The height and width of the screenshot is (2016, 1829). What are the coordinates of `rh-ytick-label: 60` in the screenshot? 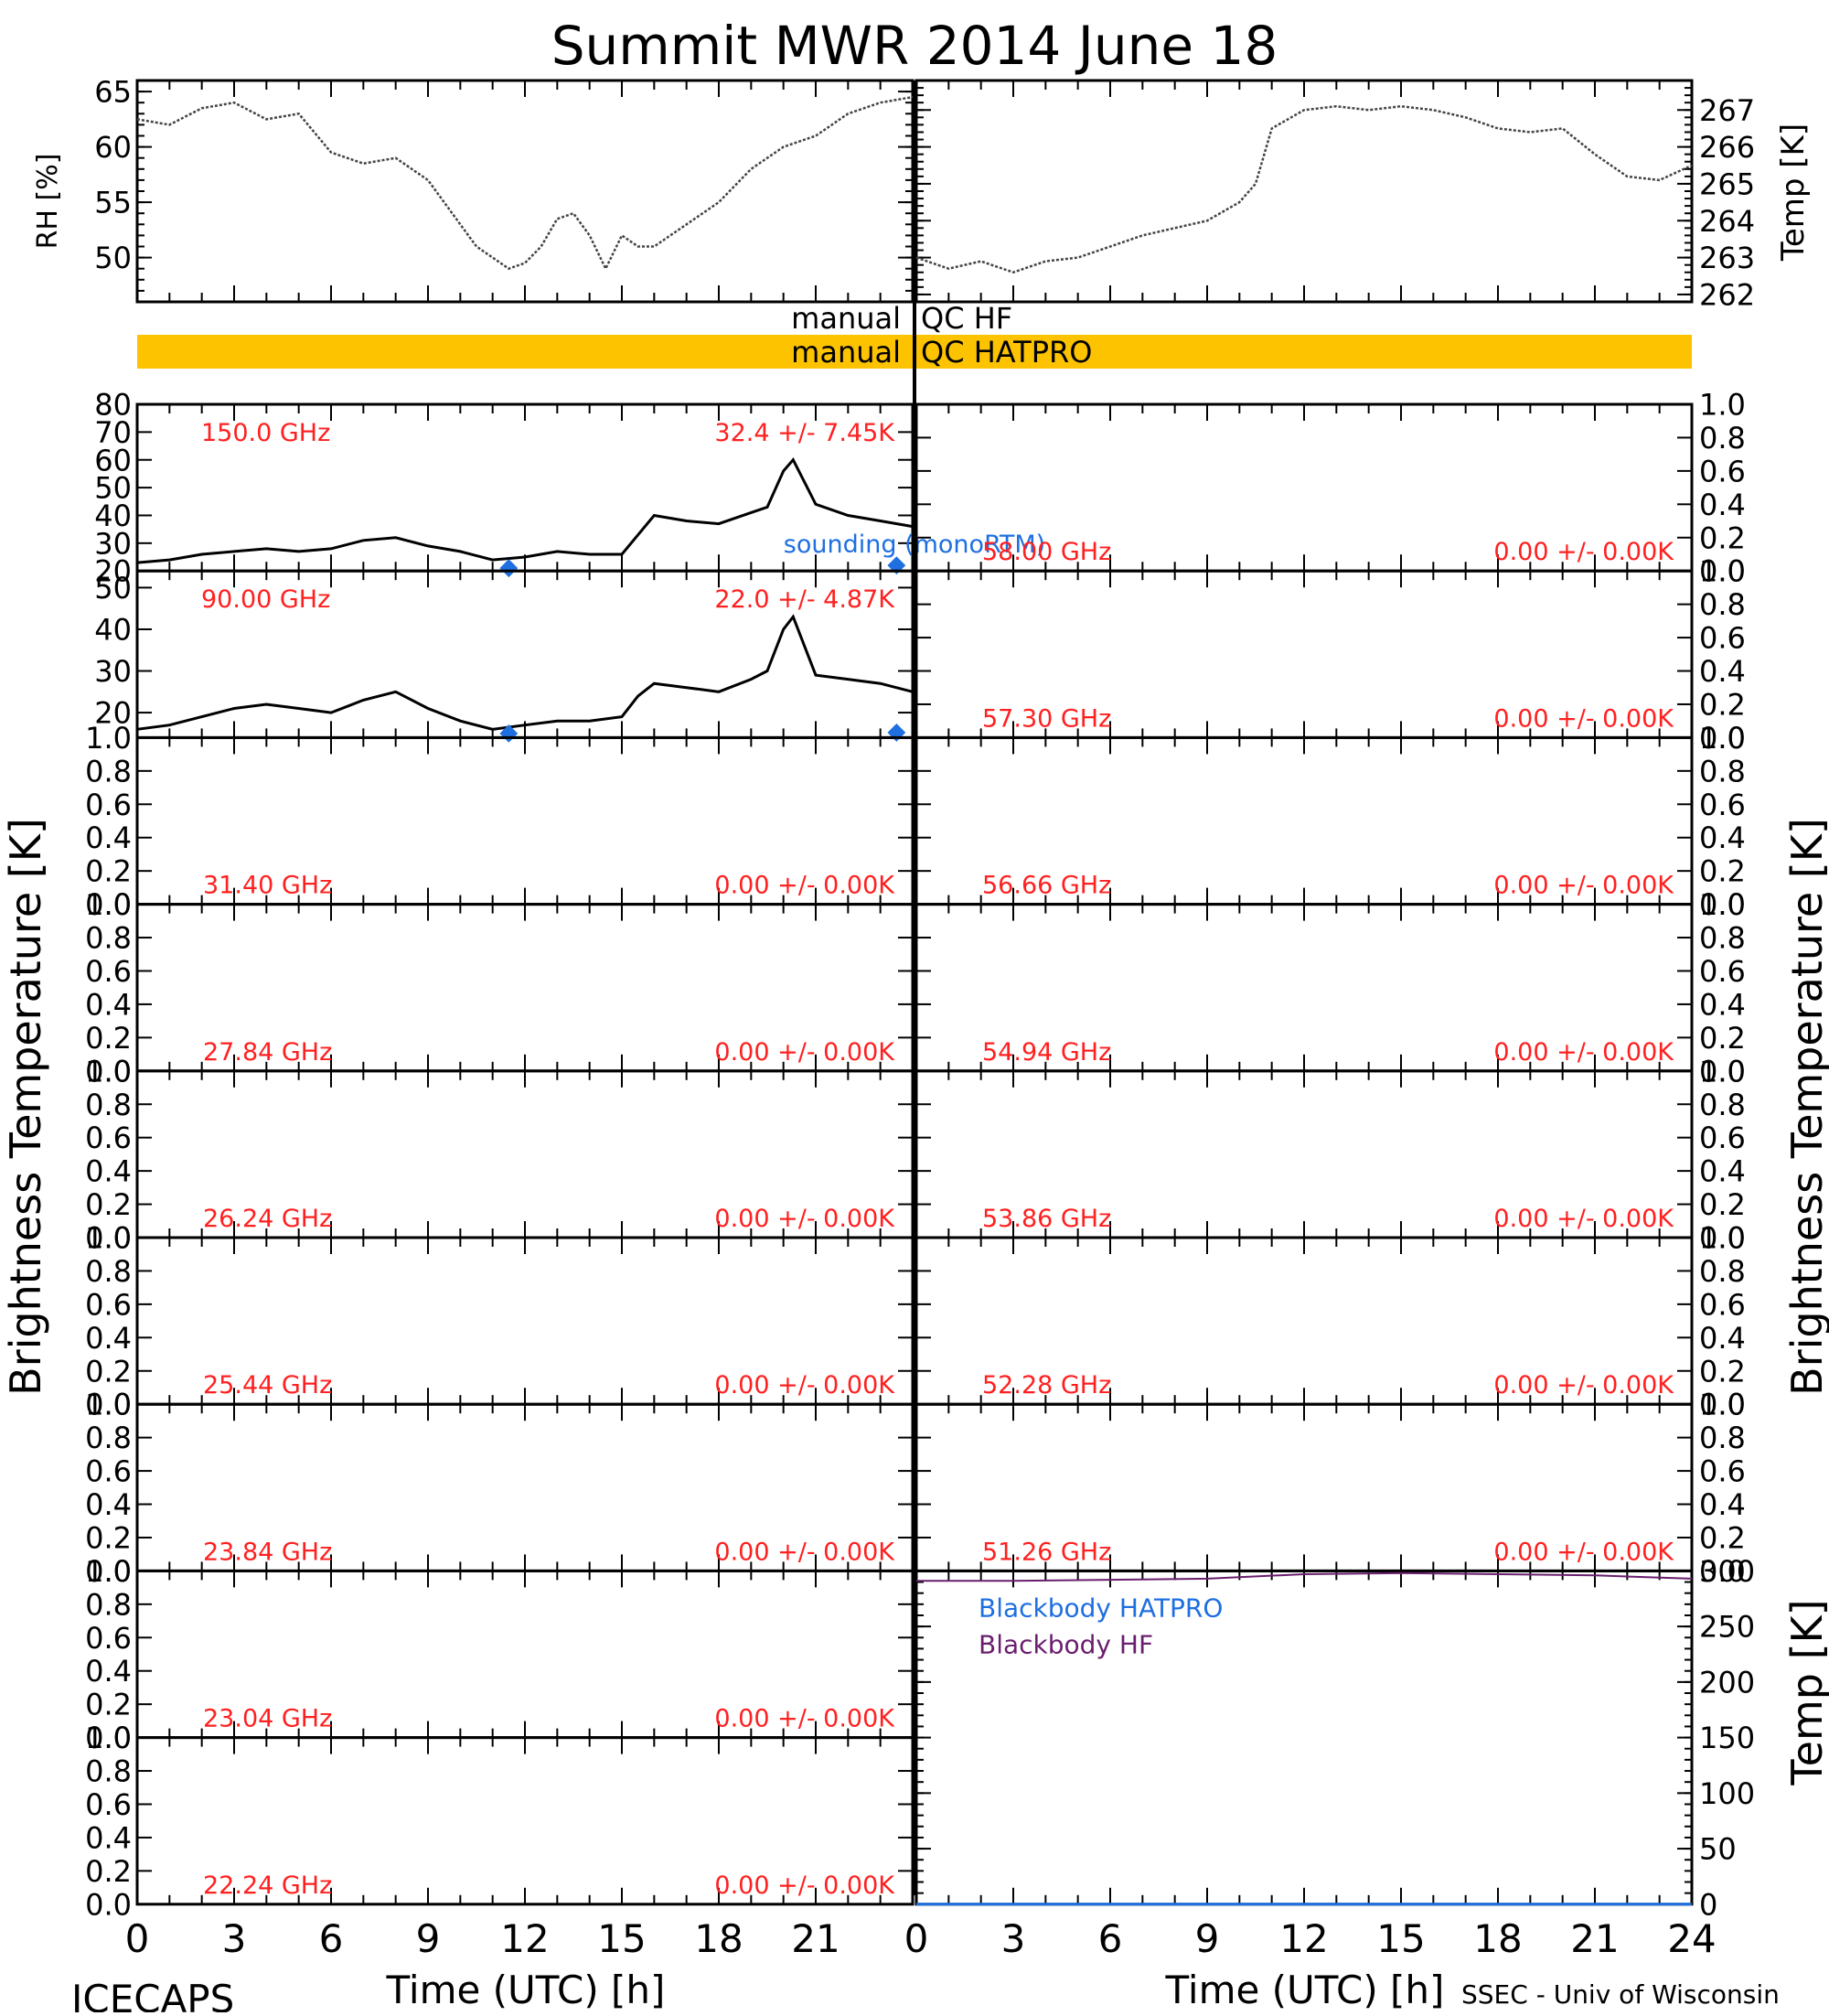 It's located at (113, 147).